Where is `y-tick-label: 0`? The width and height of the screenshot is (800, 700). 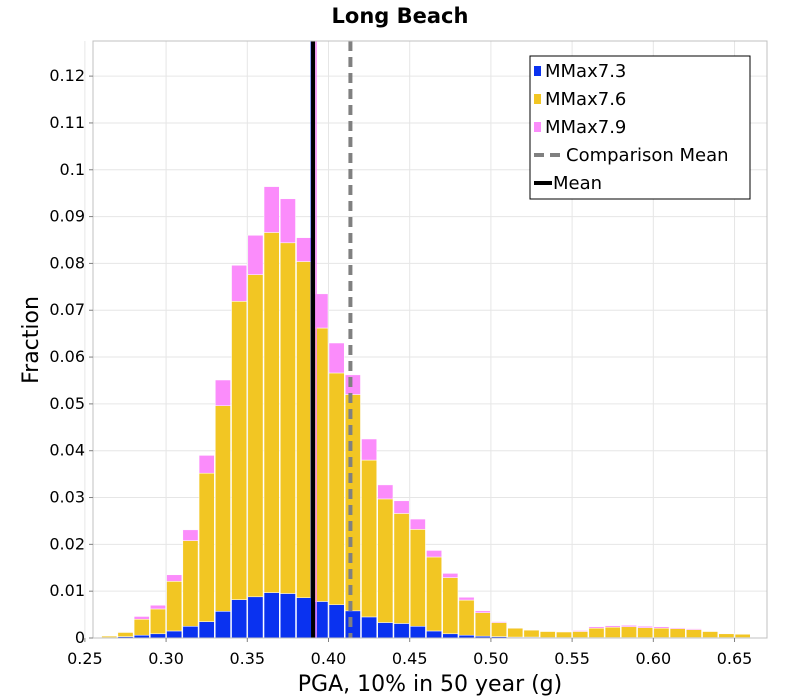
y-tick-label: 0 is located at coordinates (80, 637).